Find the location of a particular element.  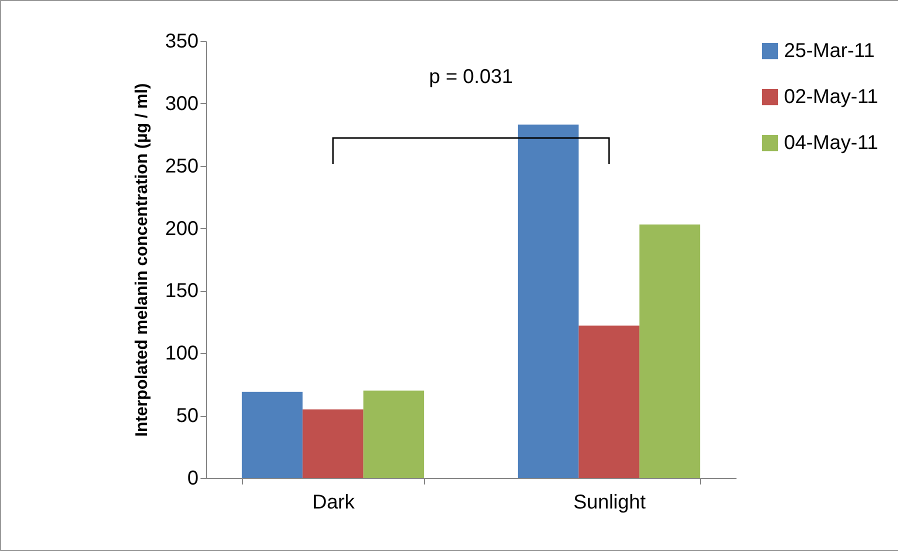

y-axis-title: Interpolated melanin concentration (µg / ml) is located at coordinates (142, 260).